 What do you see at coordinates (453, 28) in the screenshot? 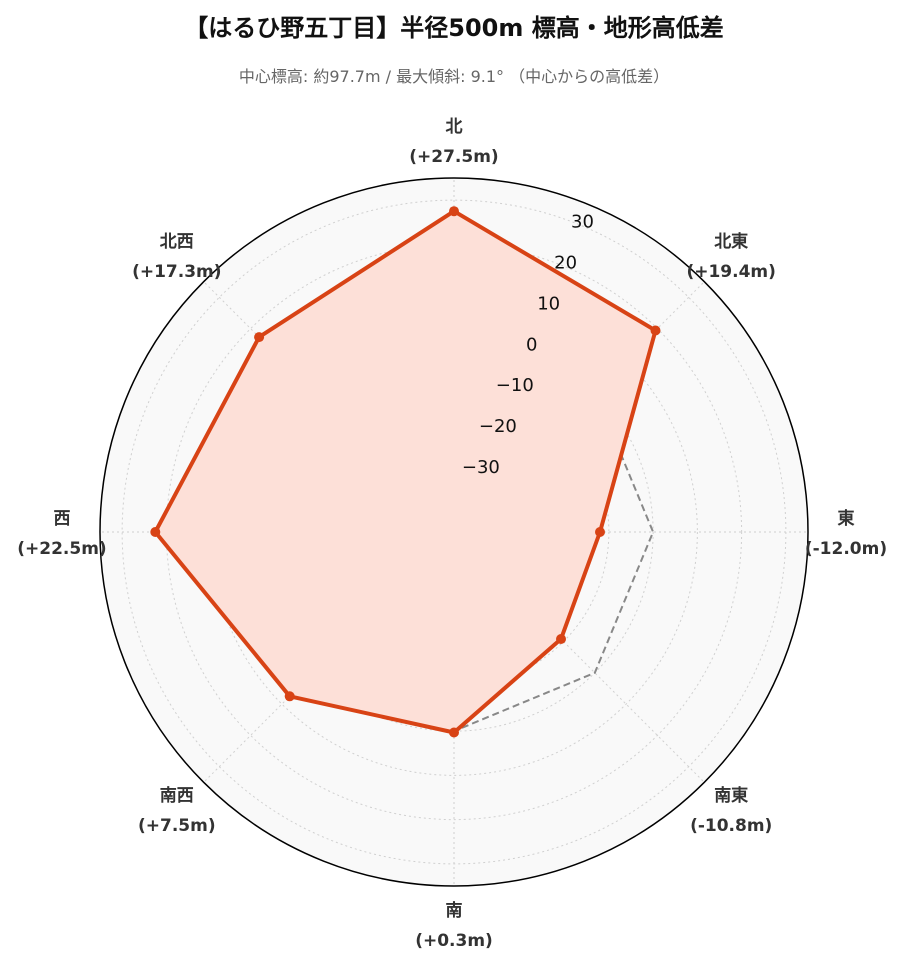
I see `chart-title: 【はるひ野五丁目】半径500m 標高・地形高低差` at bounding box center [453, 28].